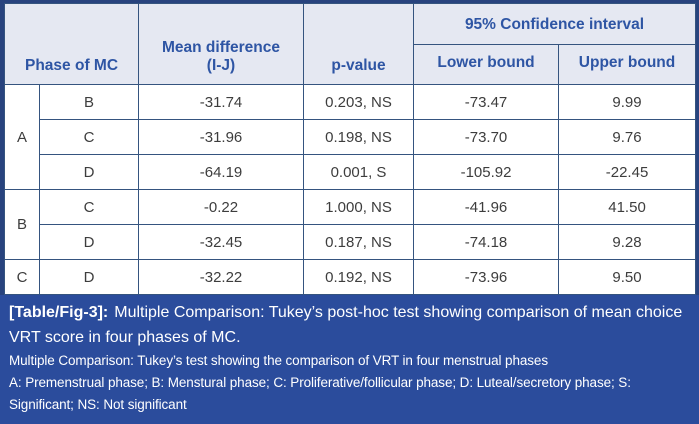 This screenshot has width=699, height=424. I want to click on column-header-phase: Phase of MC, so click(71, 44).